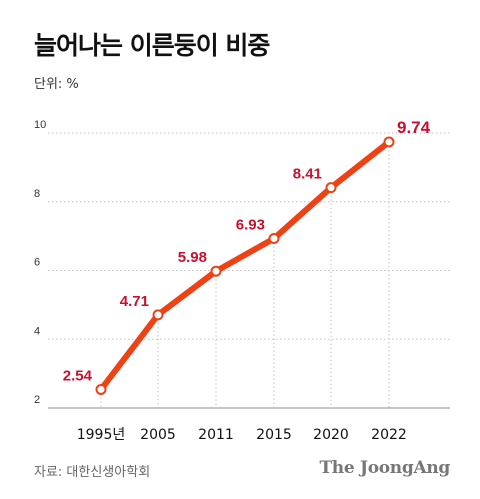 This screenshot has width=480, height=499. Describe the element at coordinates (274, 435) in the screenshot. I see `x-tick-label: 2015` at that location.